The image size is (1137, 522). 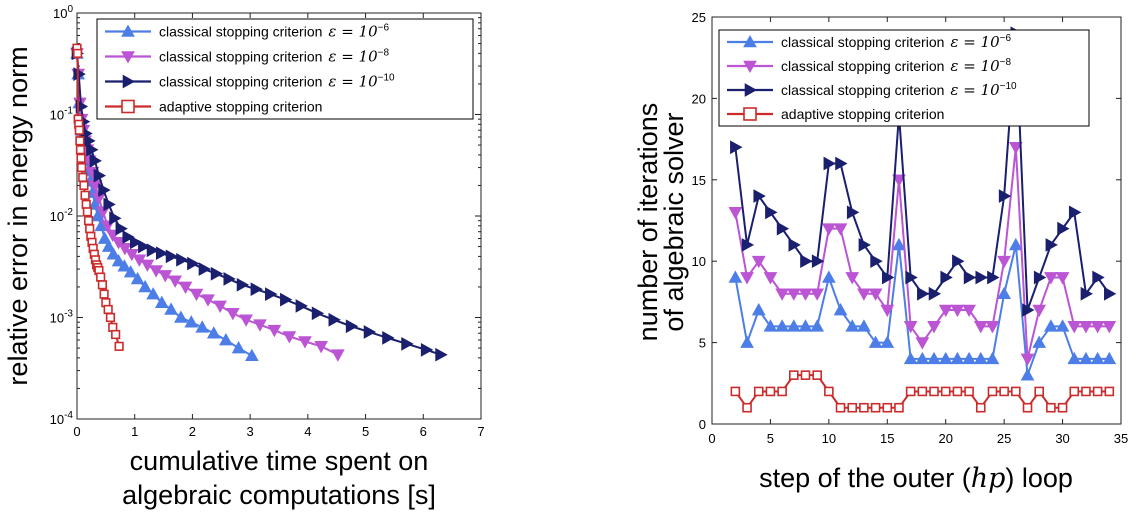 What do you see at coordinates (353, 32) in the screenshot?
I see `legend-epsilon: ε = 10` at bounding box center [353, 32].